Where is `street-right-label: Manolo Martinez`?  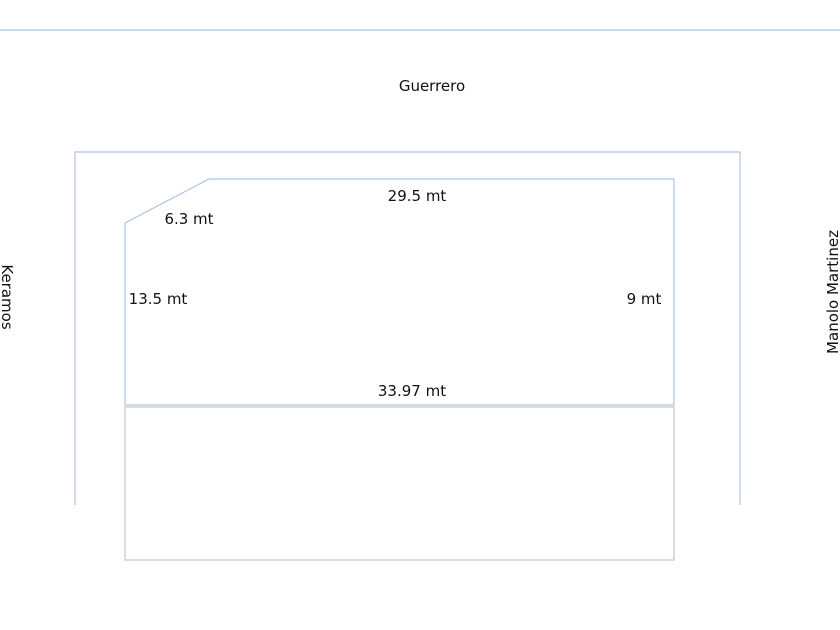
street-right-label: Manolo Martinez is located at coordinates (832, 292).